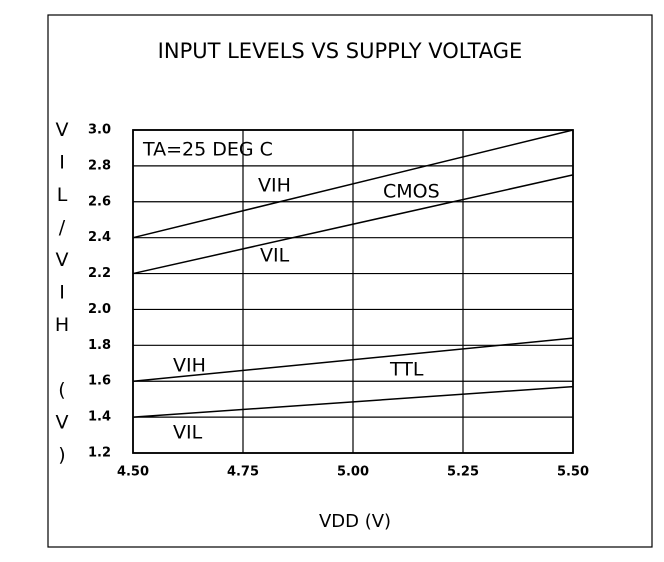 This screenshot has height=562, width=664. I want to click on annotation: CMOS, so click(411, 192).